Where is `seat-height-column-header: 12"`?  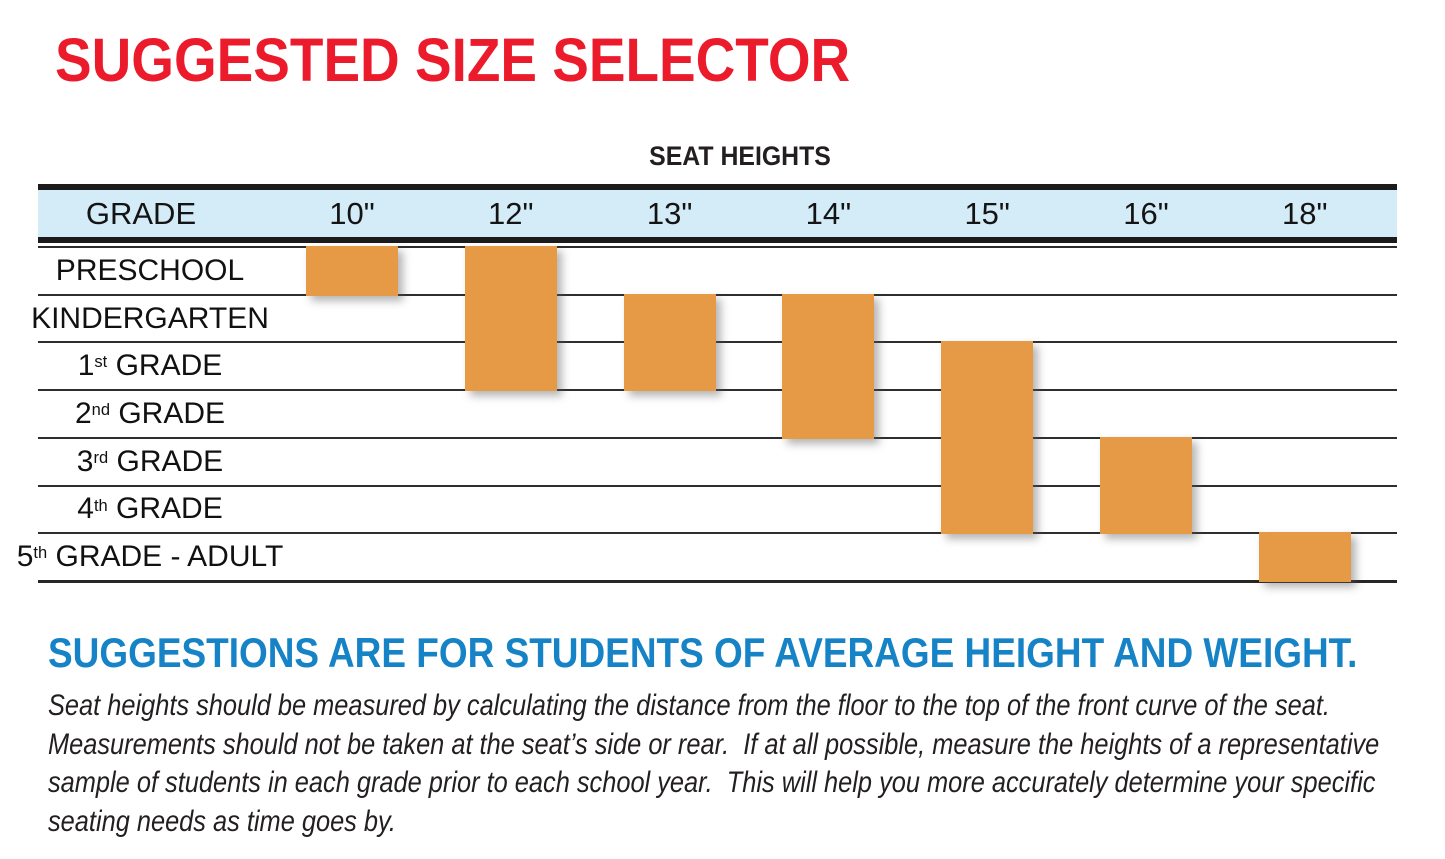 seat-height-column-header: 12" is located at coordinates (511, 213).